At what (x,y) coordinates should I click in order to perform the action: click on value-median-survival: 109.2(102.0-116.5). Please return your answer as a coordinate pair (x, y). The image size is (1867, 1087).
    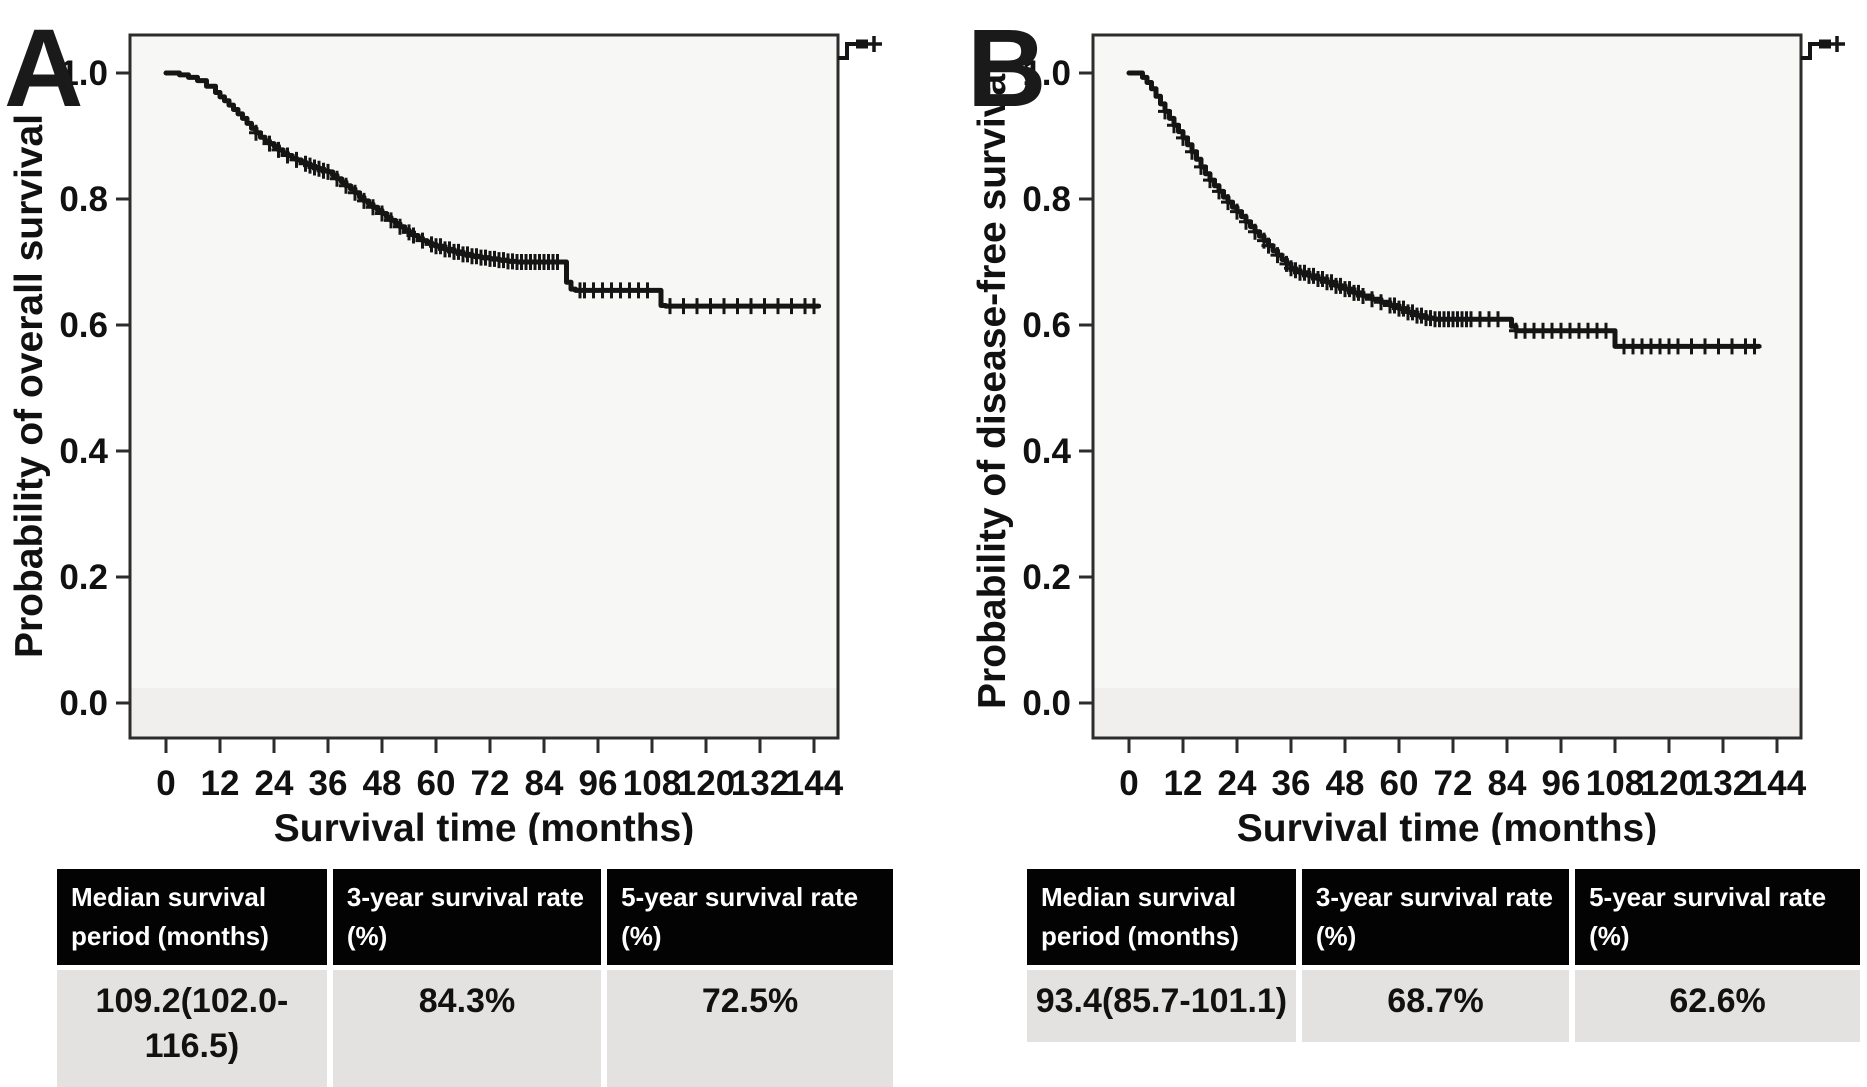
    Looking at the image, I should click on (195, 1028).